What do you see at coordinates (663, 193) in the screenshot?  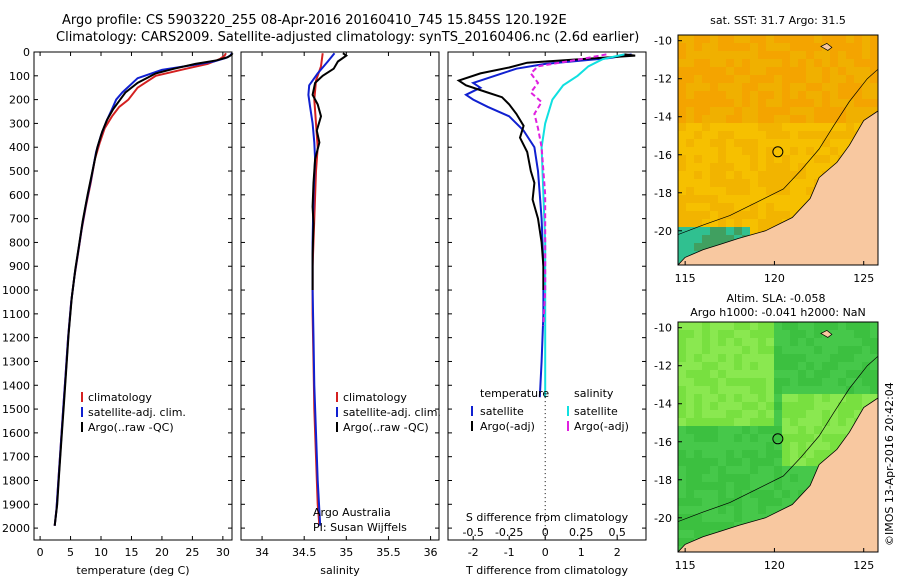 I see `y-tick-label: -18` at bounding box center [663, 193].